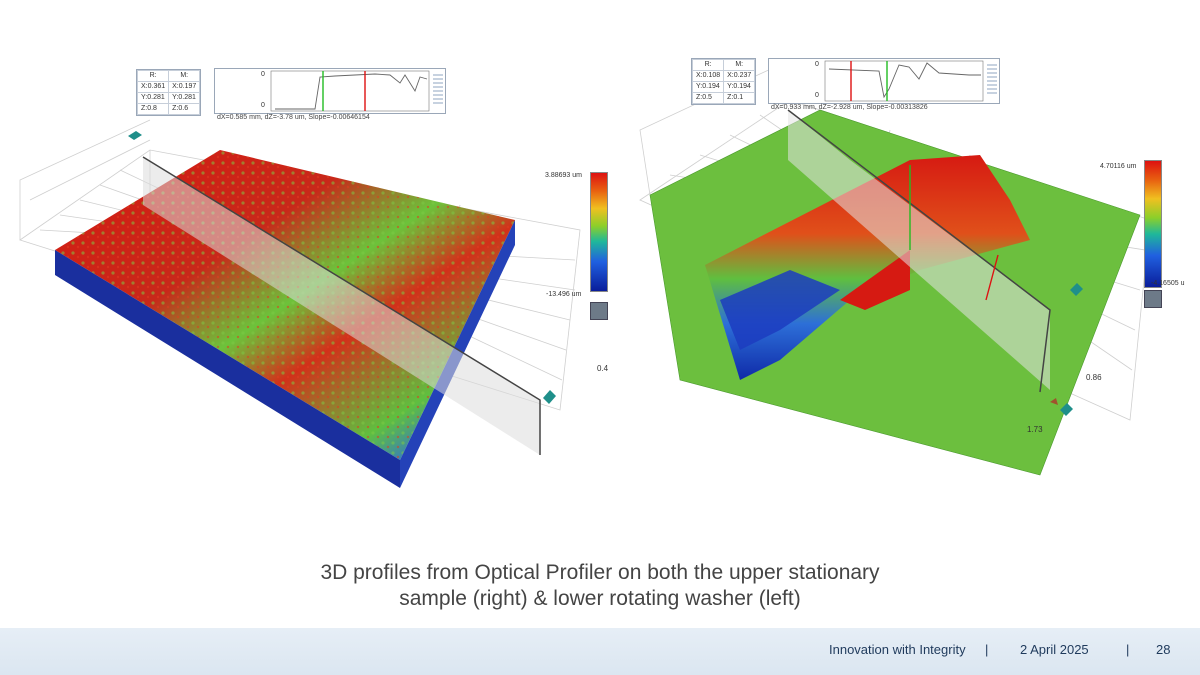 This screenshot has height=675, width=1200. Describe the element at coordinates (153, 87) in the screenshot. I see `readout-value: X:0.361` at that location.